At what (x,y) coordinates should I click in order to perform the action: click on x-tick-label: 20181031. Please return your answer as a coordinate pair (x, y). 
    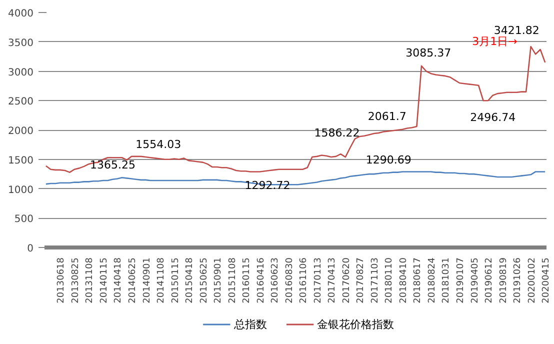
    Looking at the image, I should click on (447, 280).